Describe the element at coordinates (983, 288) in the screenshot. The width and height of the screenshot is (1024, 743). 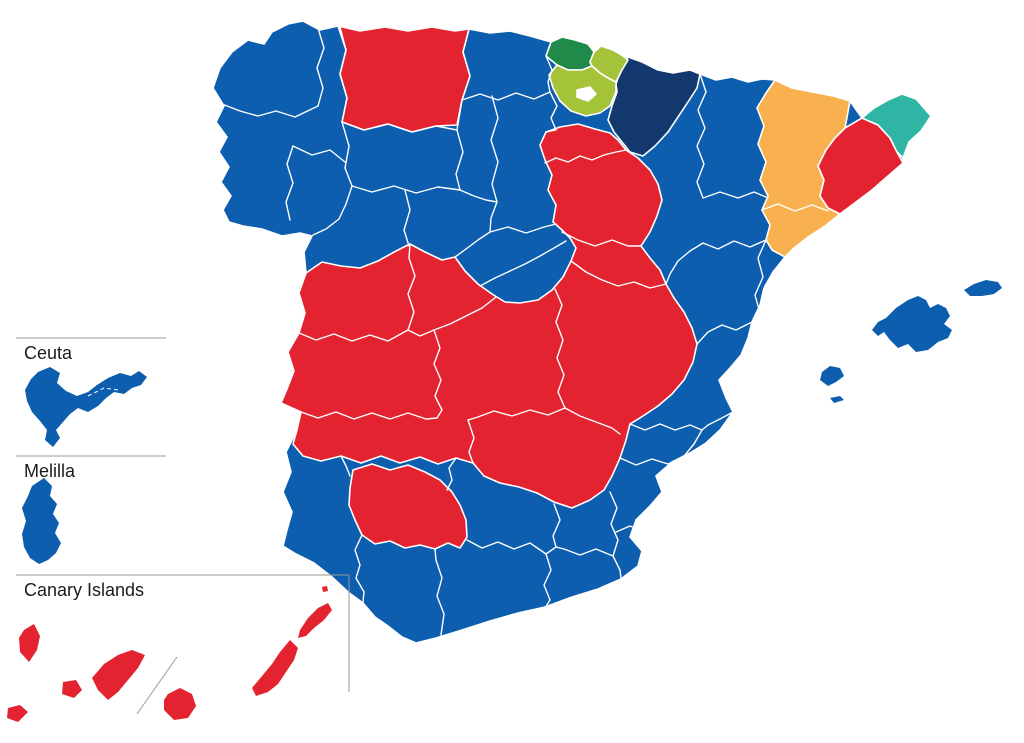
I see `region-menorca` at that location.